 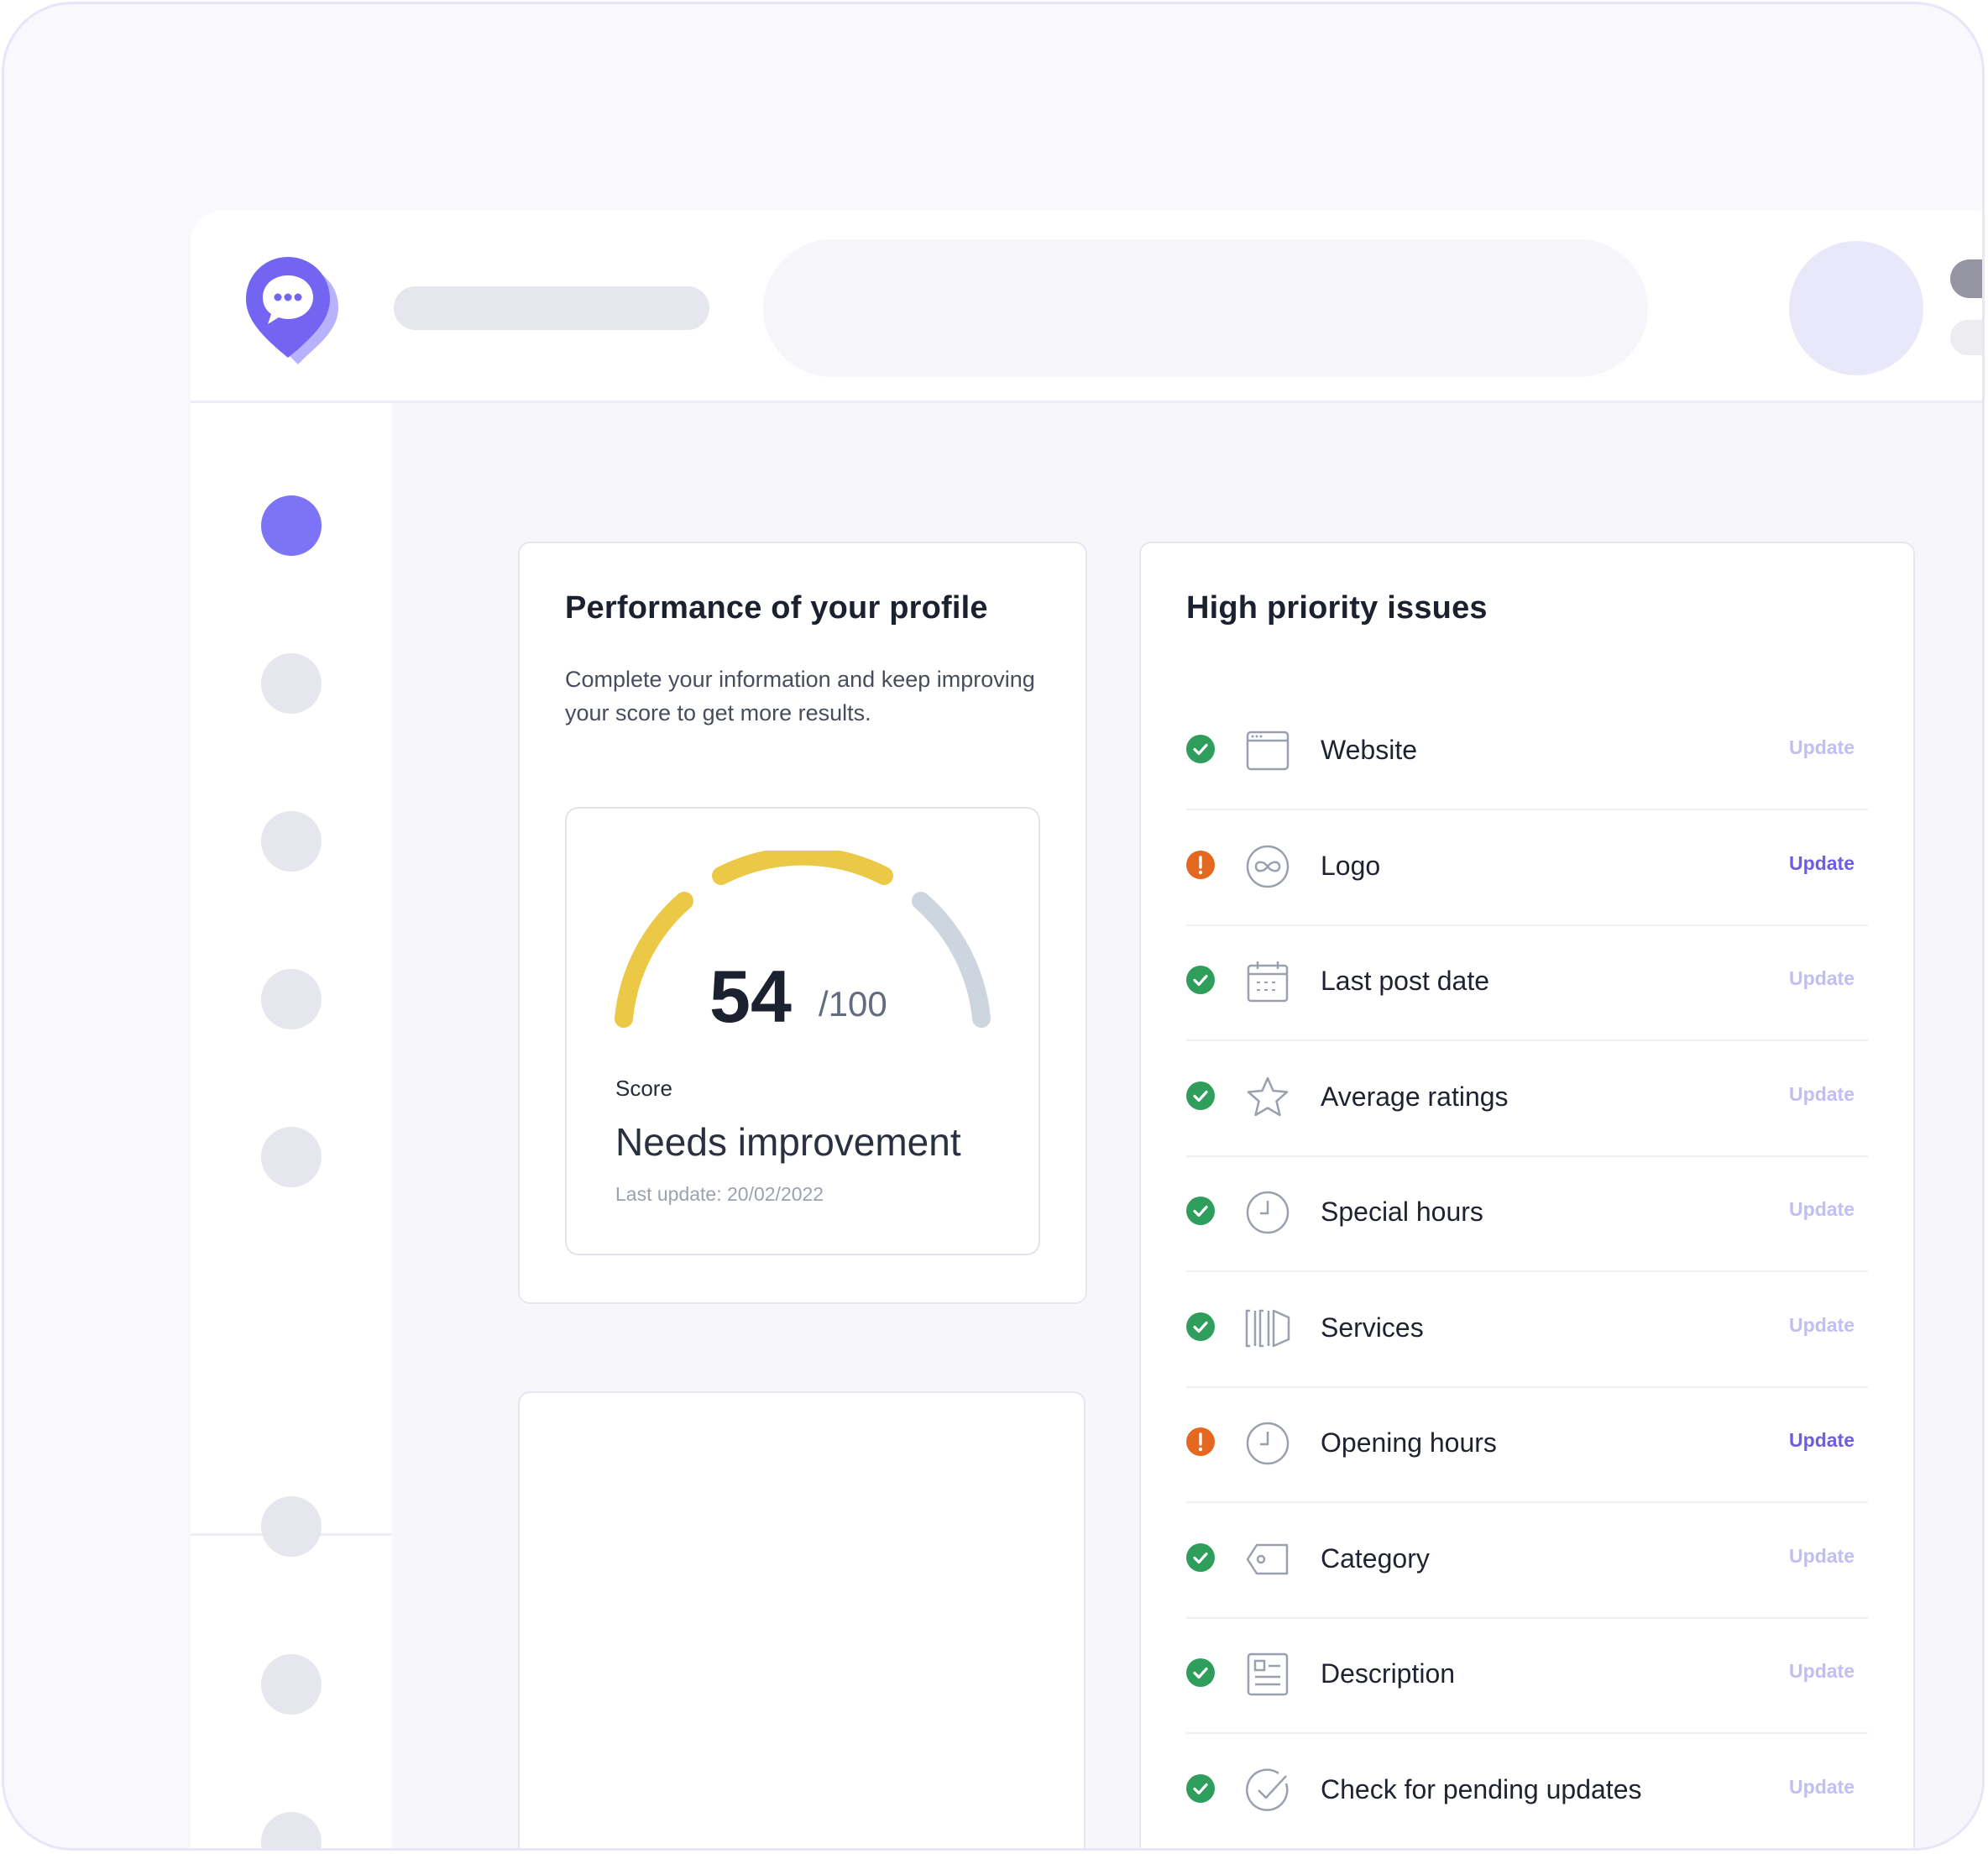 What do you see at coordinates (1267, 1558) in the screenshot?
I see `tag-icon` at bounding box center [1267, 1558].